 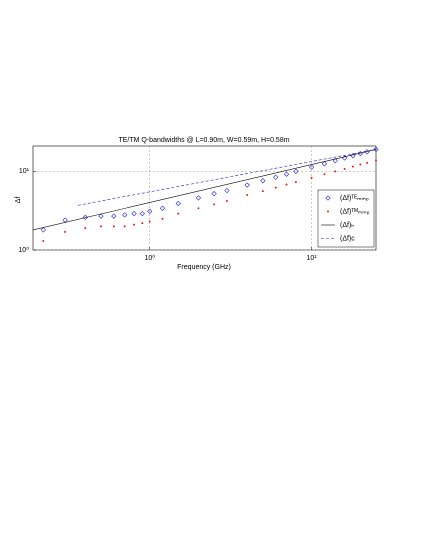 I want to click on x-tick-label: 10⁰, so click(x=149, y=258).